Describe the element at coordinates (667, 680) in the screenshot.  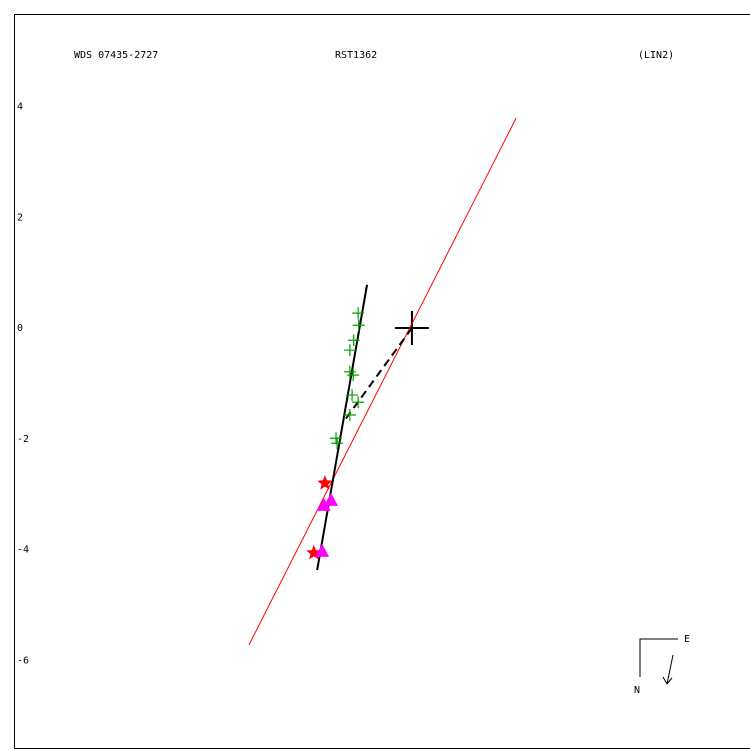
I see `compass-arrowhead` at that location.